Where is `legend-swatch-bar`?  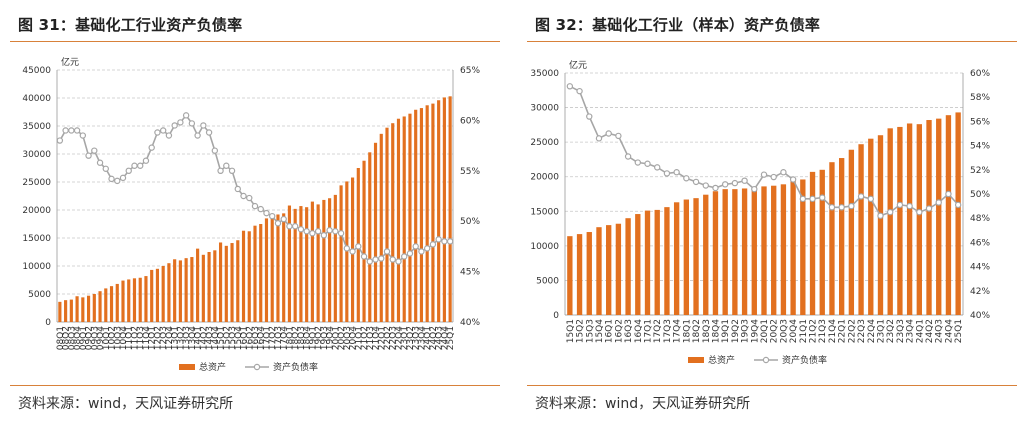
legend-swatch-bar is located at coordinates (187, 367).